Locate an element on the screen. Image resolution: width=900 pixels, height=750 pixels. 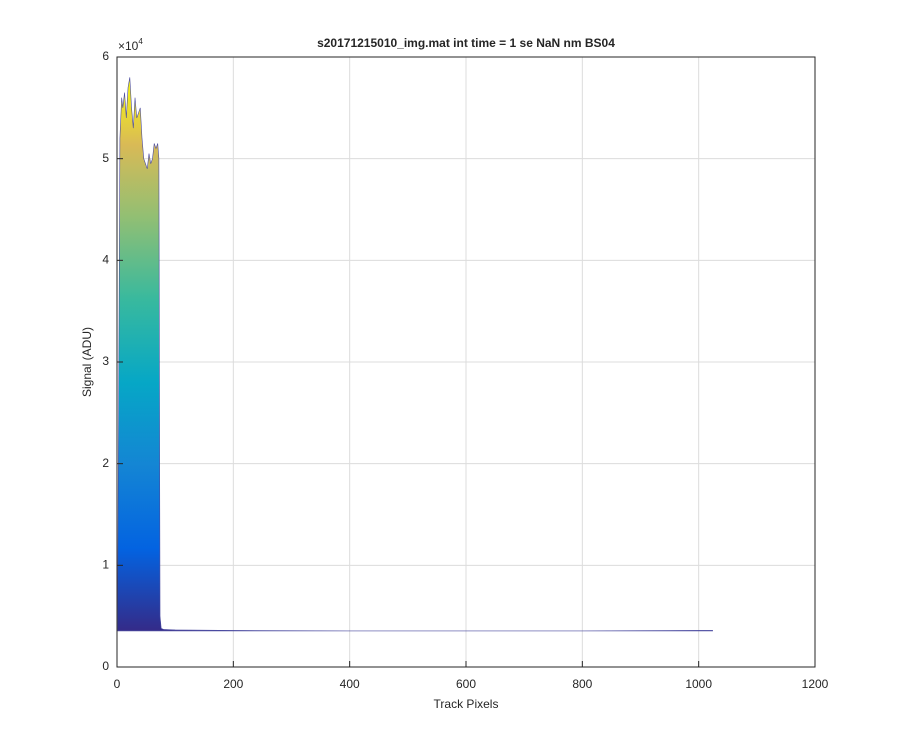
exponent-base: ×10 is located at coordinates (128, 46).